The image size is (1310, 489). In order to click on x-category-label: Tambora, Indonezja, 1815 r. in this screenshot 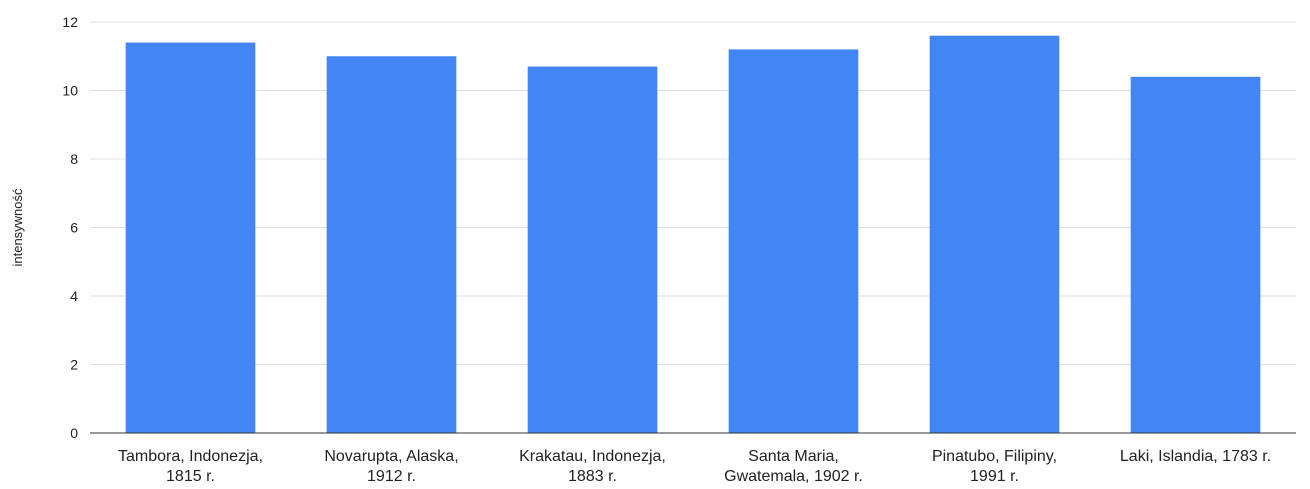, I will do `click(190, 466)`.